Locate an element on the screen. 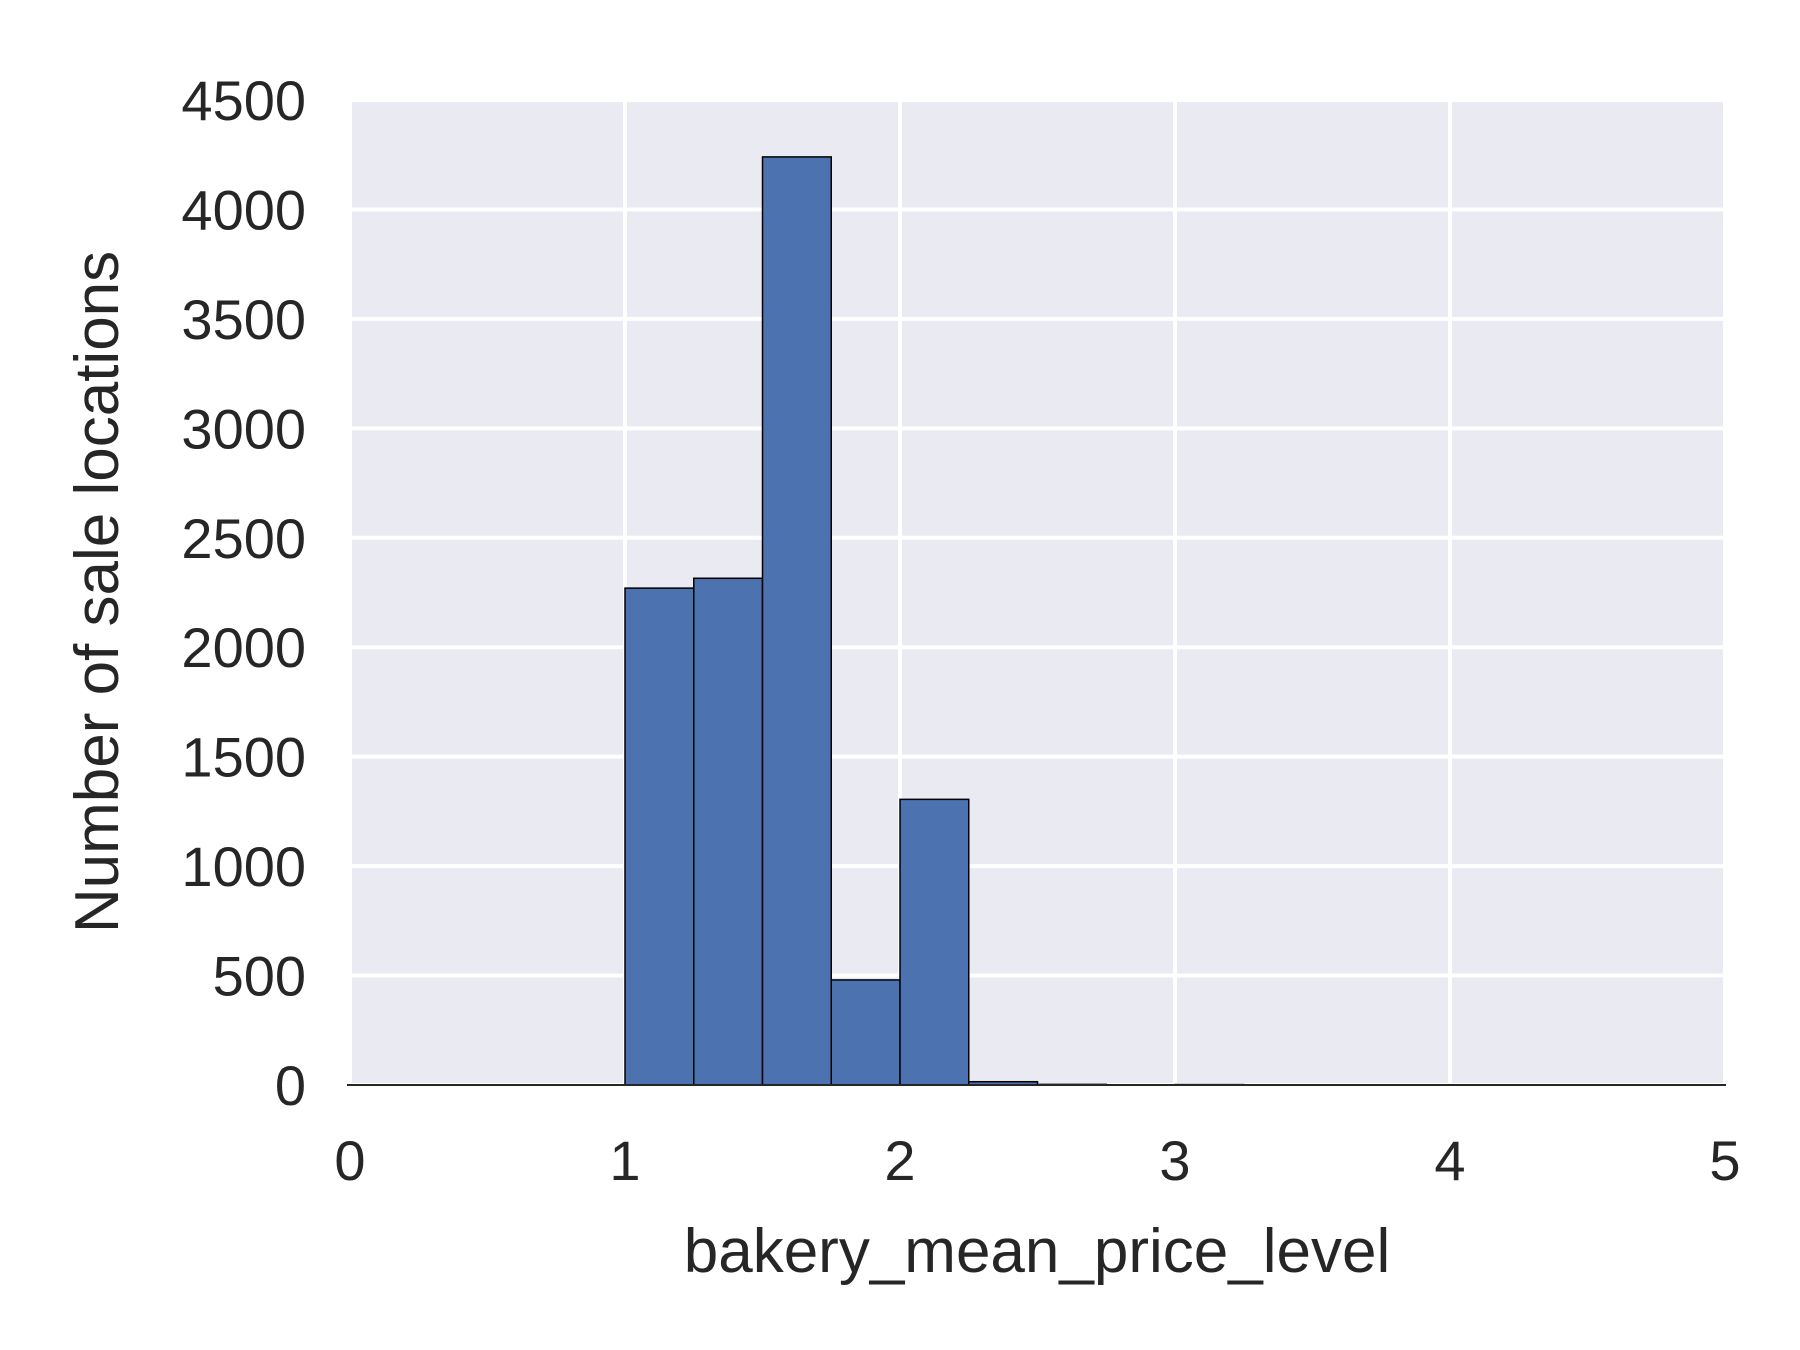  y-axis-label: Number of sale locations is located at coordinates (97, 592).